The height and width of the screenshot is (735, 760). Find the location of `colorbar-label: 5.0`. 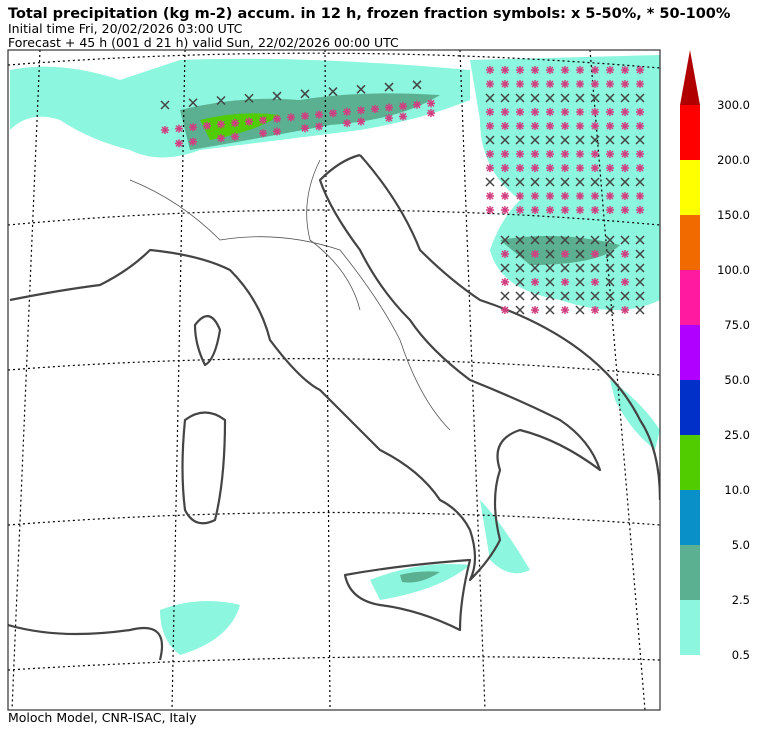

colorbar-label: 5.0 is located at coordinates (741, 545).